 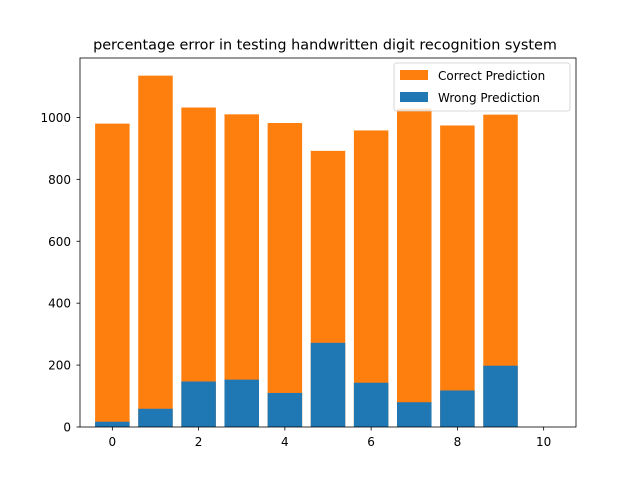 What do you see at coordinates (489, 98) in the screenshot?
I see `legend-label-wrong-prediction: Wrong Prediction` at bounding box center [489, 98].